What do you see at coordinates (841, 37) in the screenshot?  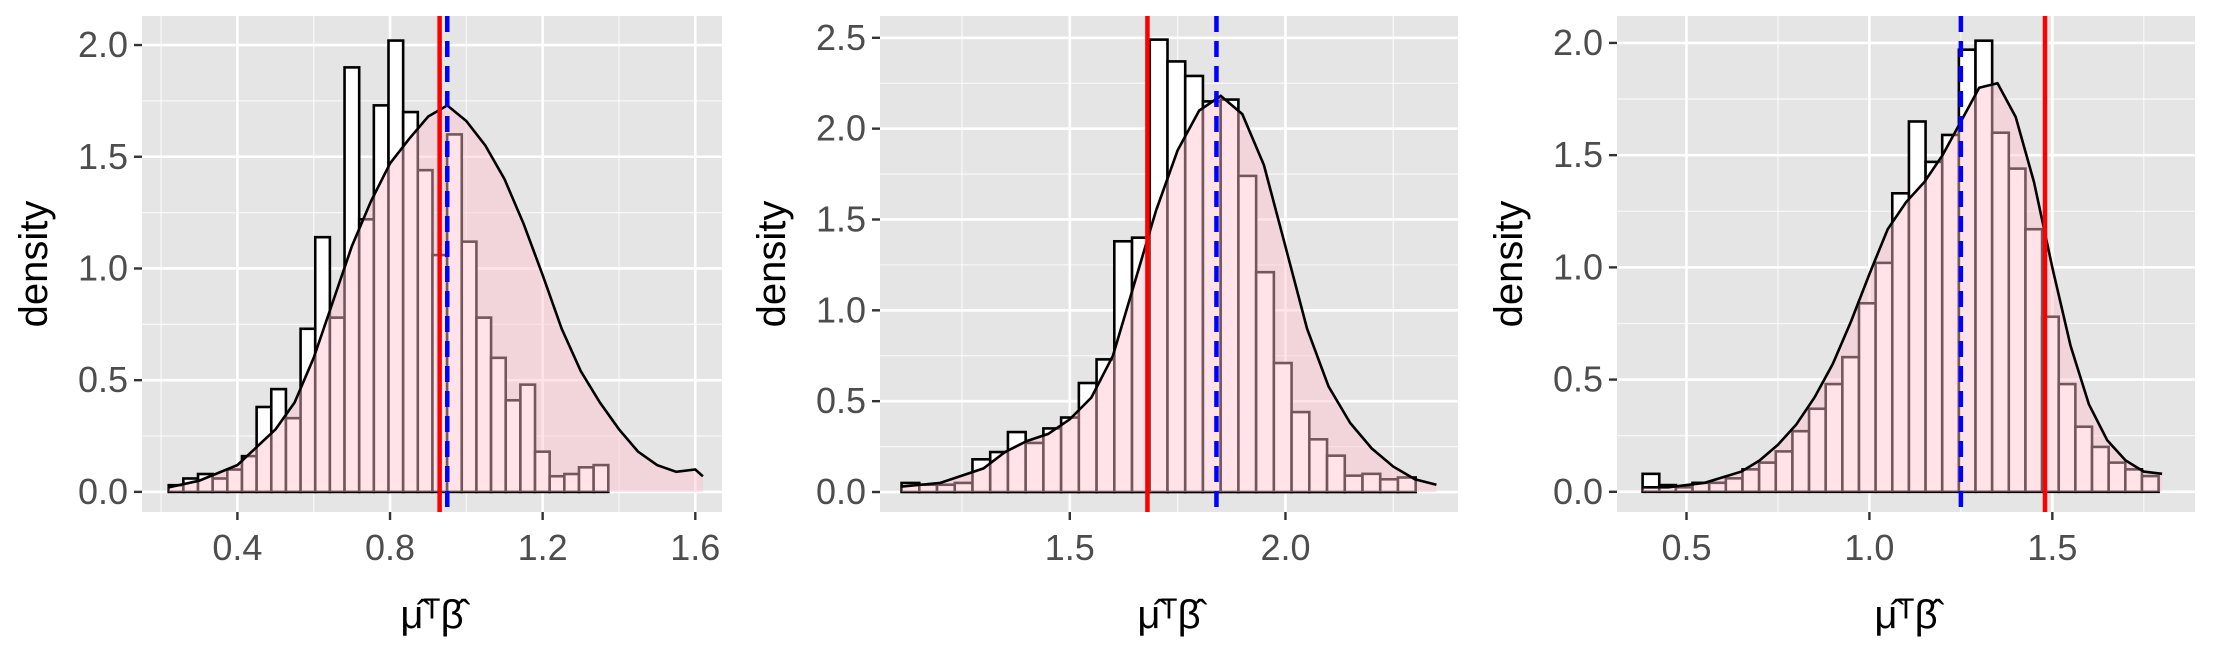 I see `y-tick-label: 2.5` at bounding box center [841, 37].